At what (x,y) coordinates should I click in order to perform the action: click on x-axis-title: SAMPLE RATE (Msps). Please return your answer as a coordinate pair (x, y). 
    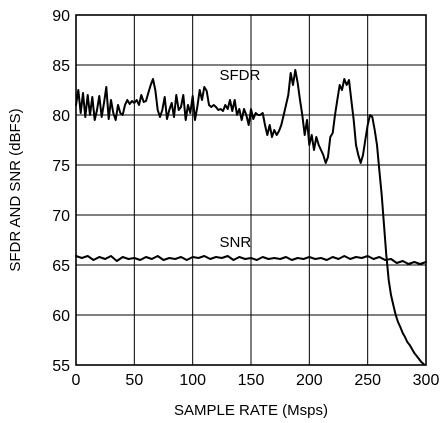
    Looking at the image, I should click on (251, 410).